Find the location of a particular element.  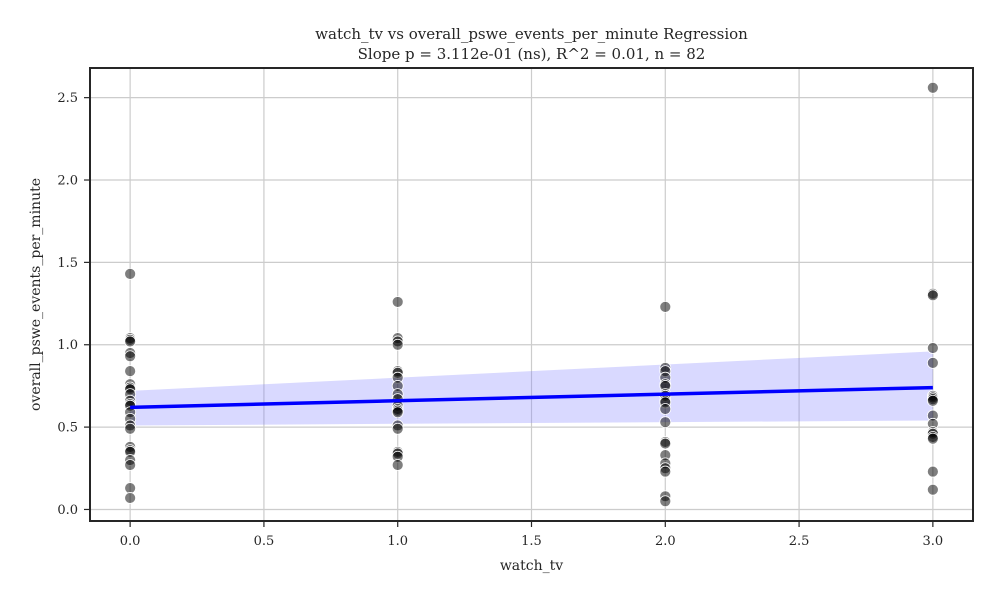

regression-line is located at coordinates (531, 397).